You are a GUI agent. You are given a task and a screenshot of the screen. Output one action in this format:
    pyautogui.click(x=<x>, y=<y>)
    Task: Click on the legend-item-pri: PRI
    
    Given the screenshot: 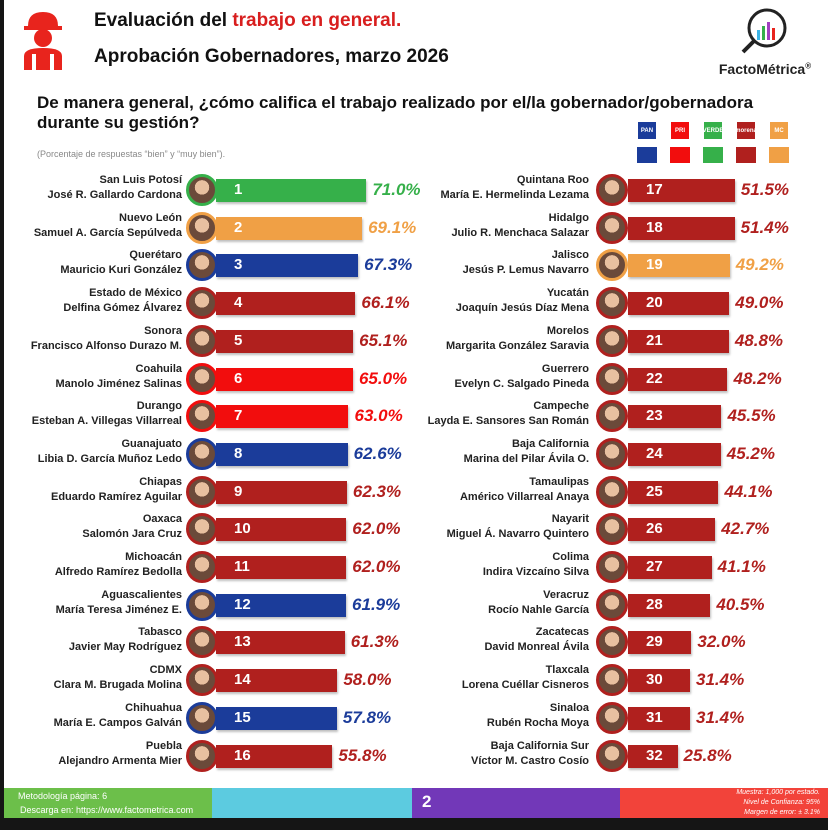 What is the action you would take?
    pyautogui.click(x=680, y=142)
    